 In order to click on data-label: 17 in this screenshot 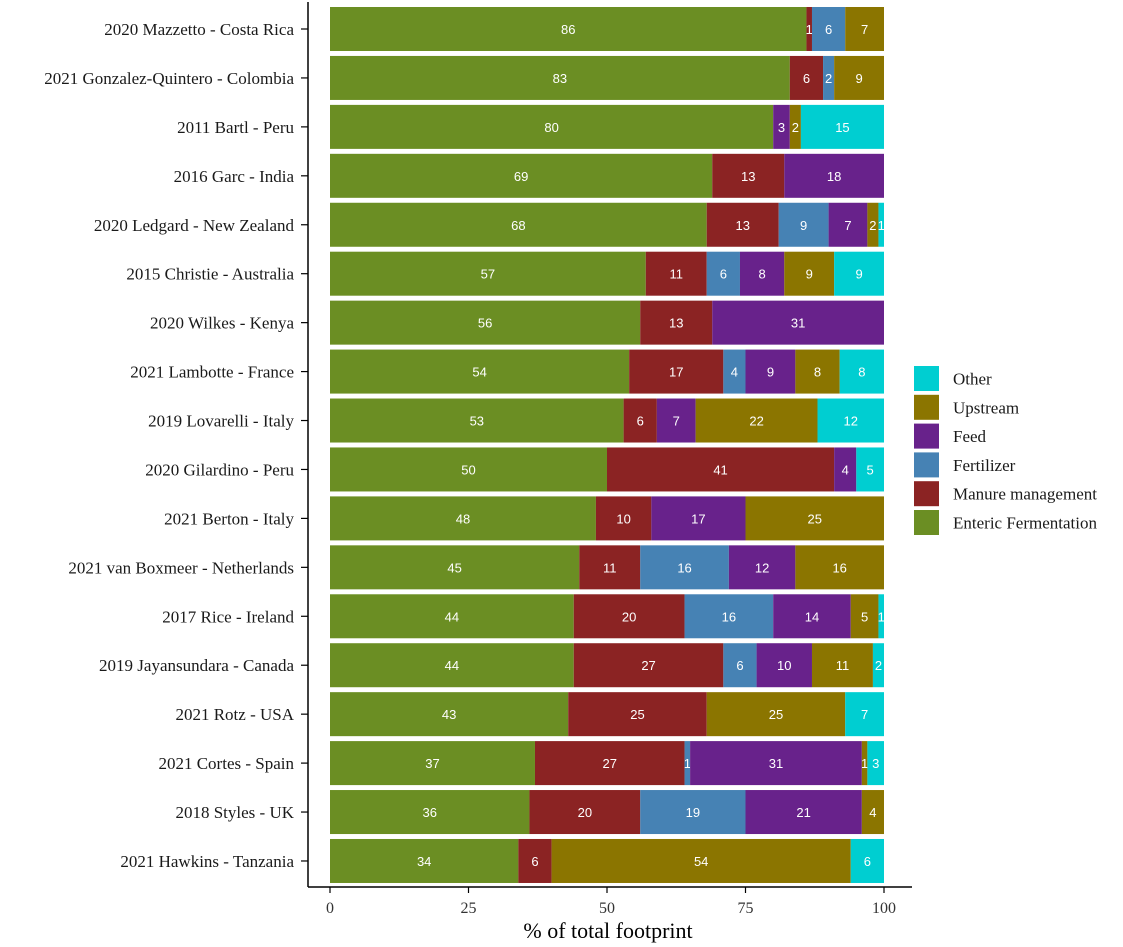, I will do `click(676, 372)`.